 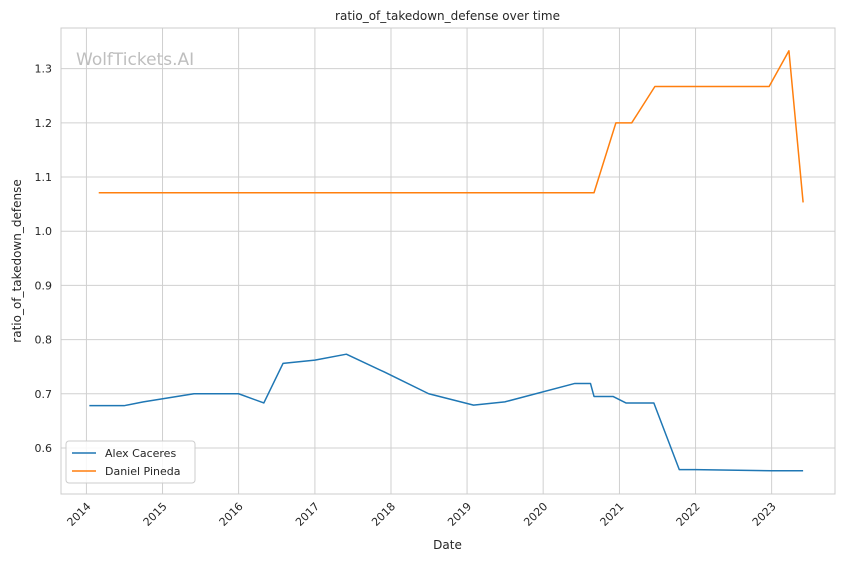 I want to click on legend-label-alex-caceres: Alex Caceres, so click(x=140, y=453).